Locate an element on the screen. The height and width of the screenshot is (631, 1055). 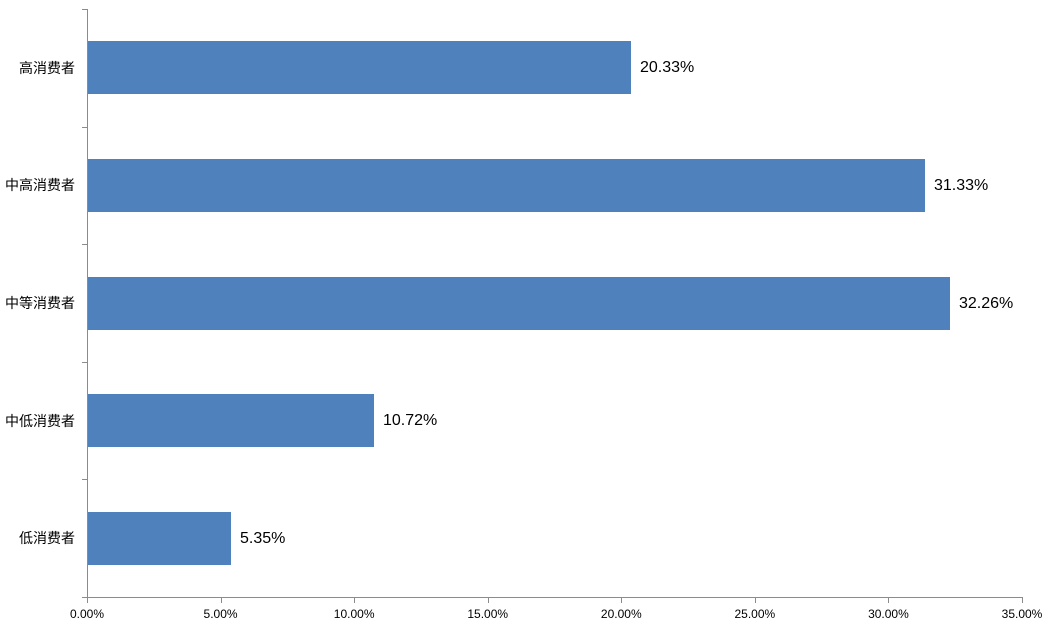
data-label: 32.26% is located at coordinates (986, 303).